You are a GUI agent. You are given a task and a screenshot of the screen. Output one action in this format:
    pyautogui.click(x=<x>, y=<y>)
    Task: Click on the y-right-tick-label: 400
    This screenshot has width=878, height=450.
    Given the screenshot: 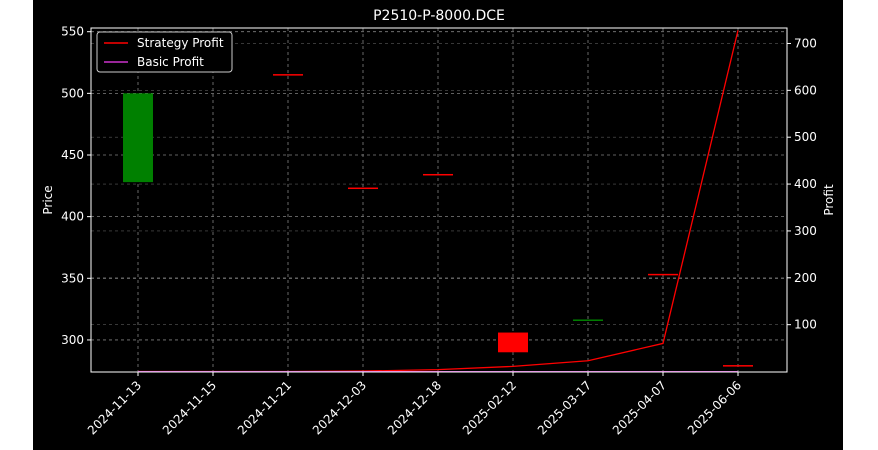 What is the action you would take?
    pyautogui.click(x=805, y=184)
    